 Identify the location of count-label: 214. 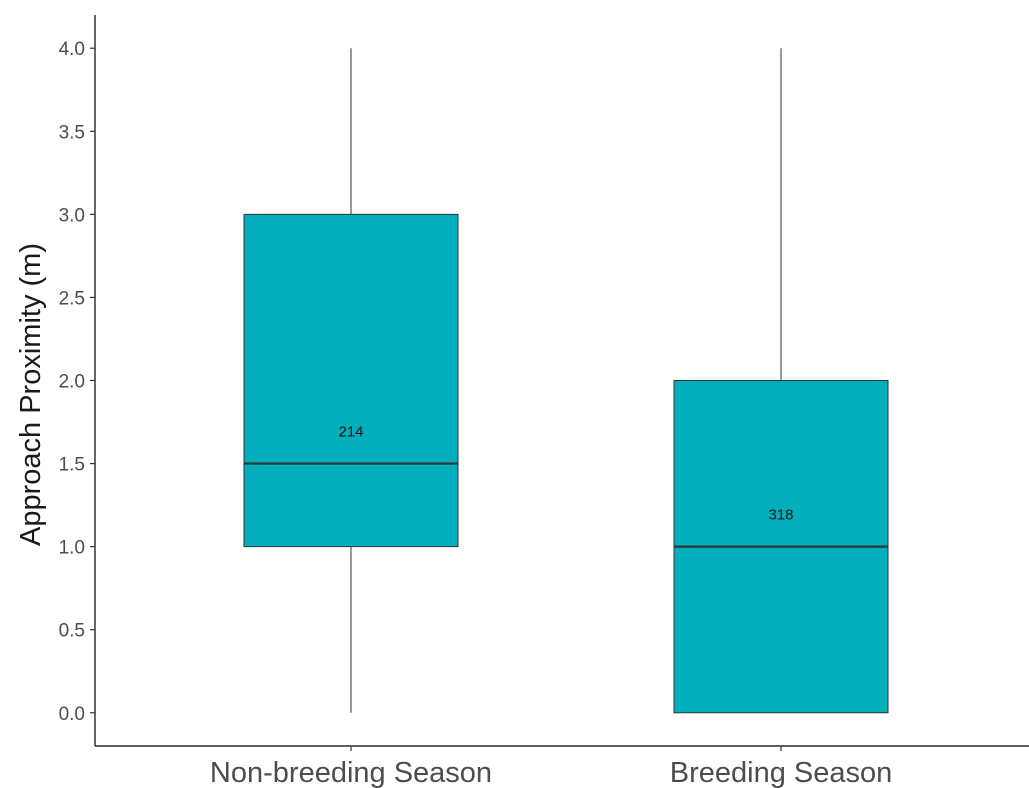
(350, 431).